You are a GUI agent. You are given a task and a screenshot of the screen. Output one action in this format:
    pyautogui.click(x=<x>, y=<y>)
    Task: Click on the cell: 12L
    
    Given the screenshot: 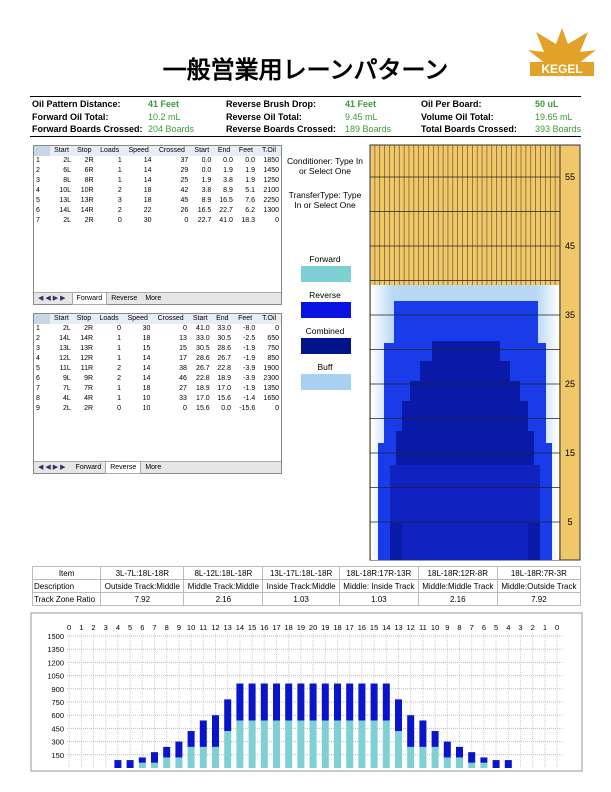 What is the action you would take?
    pyautogui.click(x=65, y=358)
    